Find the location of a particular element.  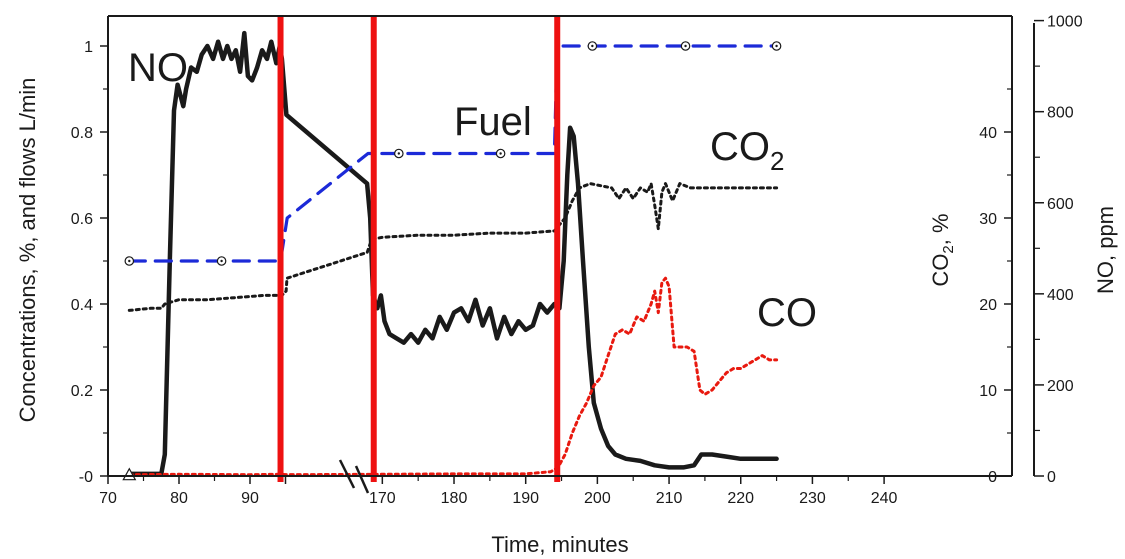

left-tick-label-5: 1 is located at coordinates (88, 47).